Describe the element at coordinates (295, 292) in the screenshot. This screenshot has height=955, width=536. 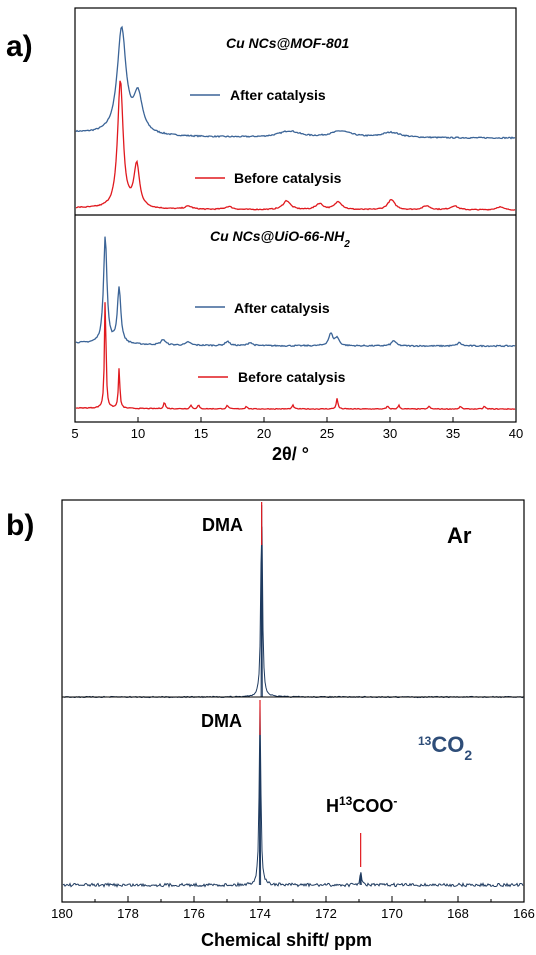
I see `uio66-after-trace` at that location.